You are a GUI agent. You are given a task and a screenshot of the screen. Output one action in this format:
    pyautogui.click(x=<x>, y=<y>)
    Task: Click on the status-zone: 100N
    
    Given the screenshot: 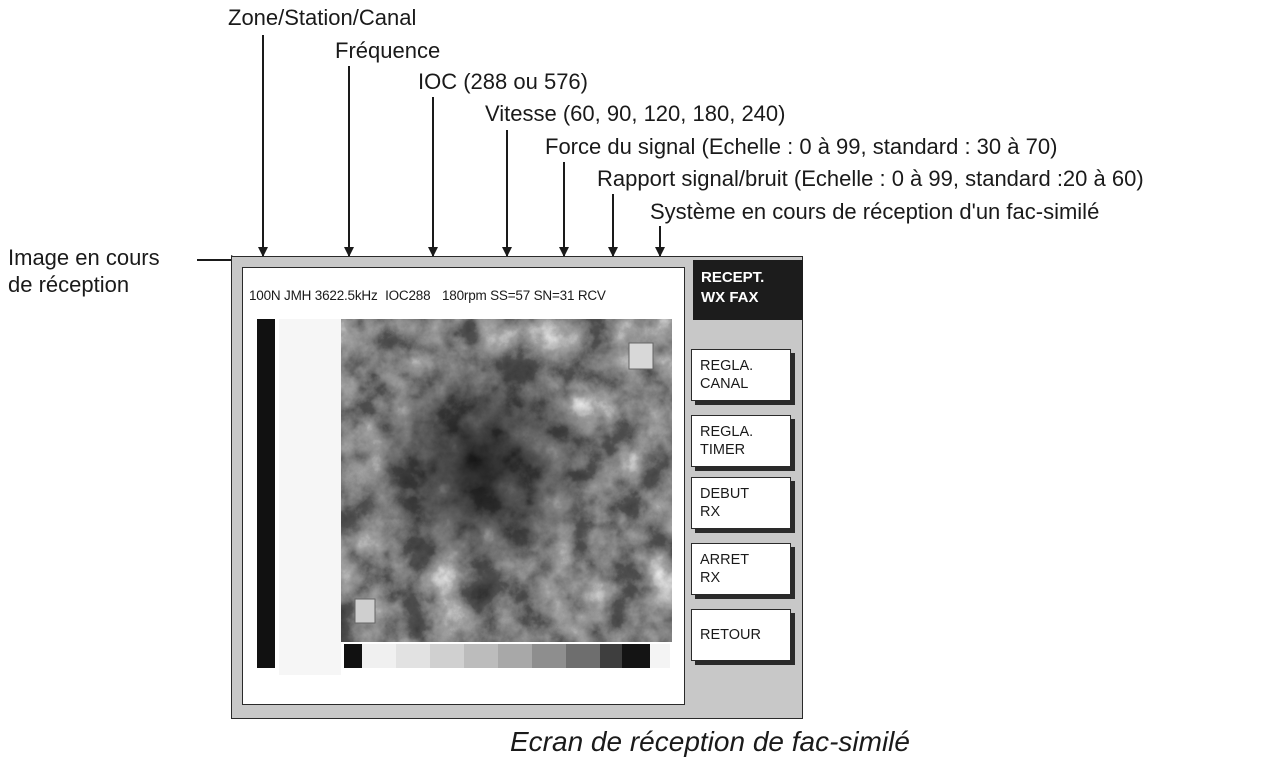 What is the action you would take?
    pyautogui.click(x=264, y=295)
    